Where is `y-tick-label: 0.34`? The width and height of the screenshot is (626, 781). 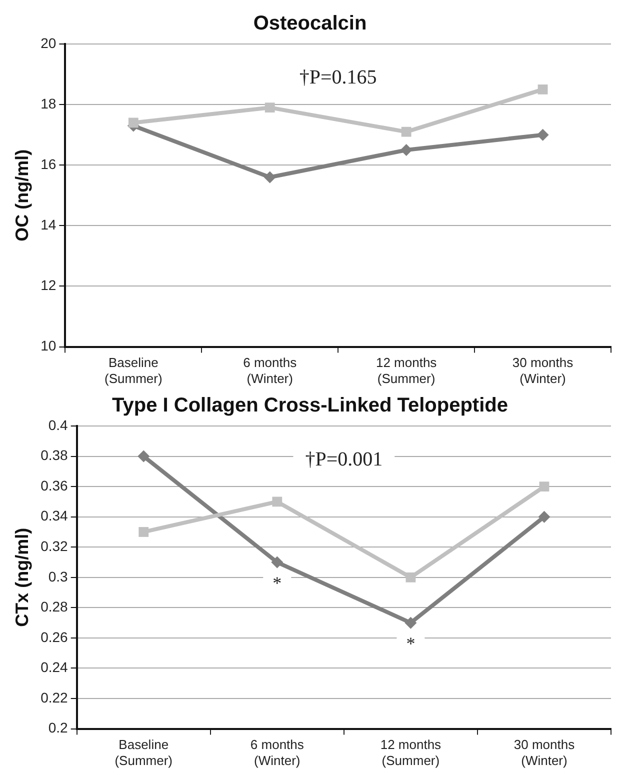 y-tick-label: 0.34 is located at coordinates (54, 516).